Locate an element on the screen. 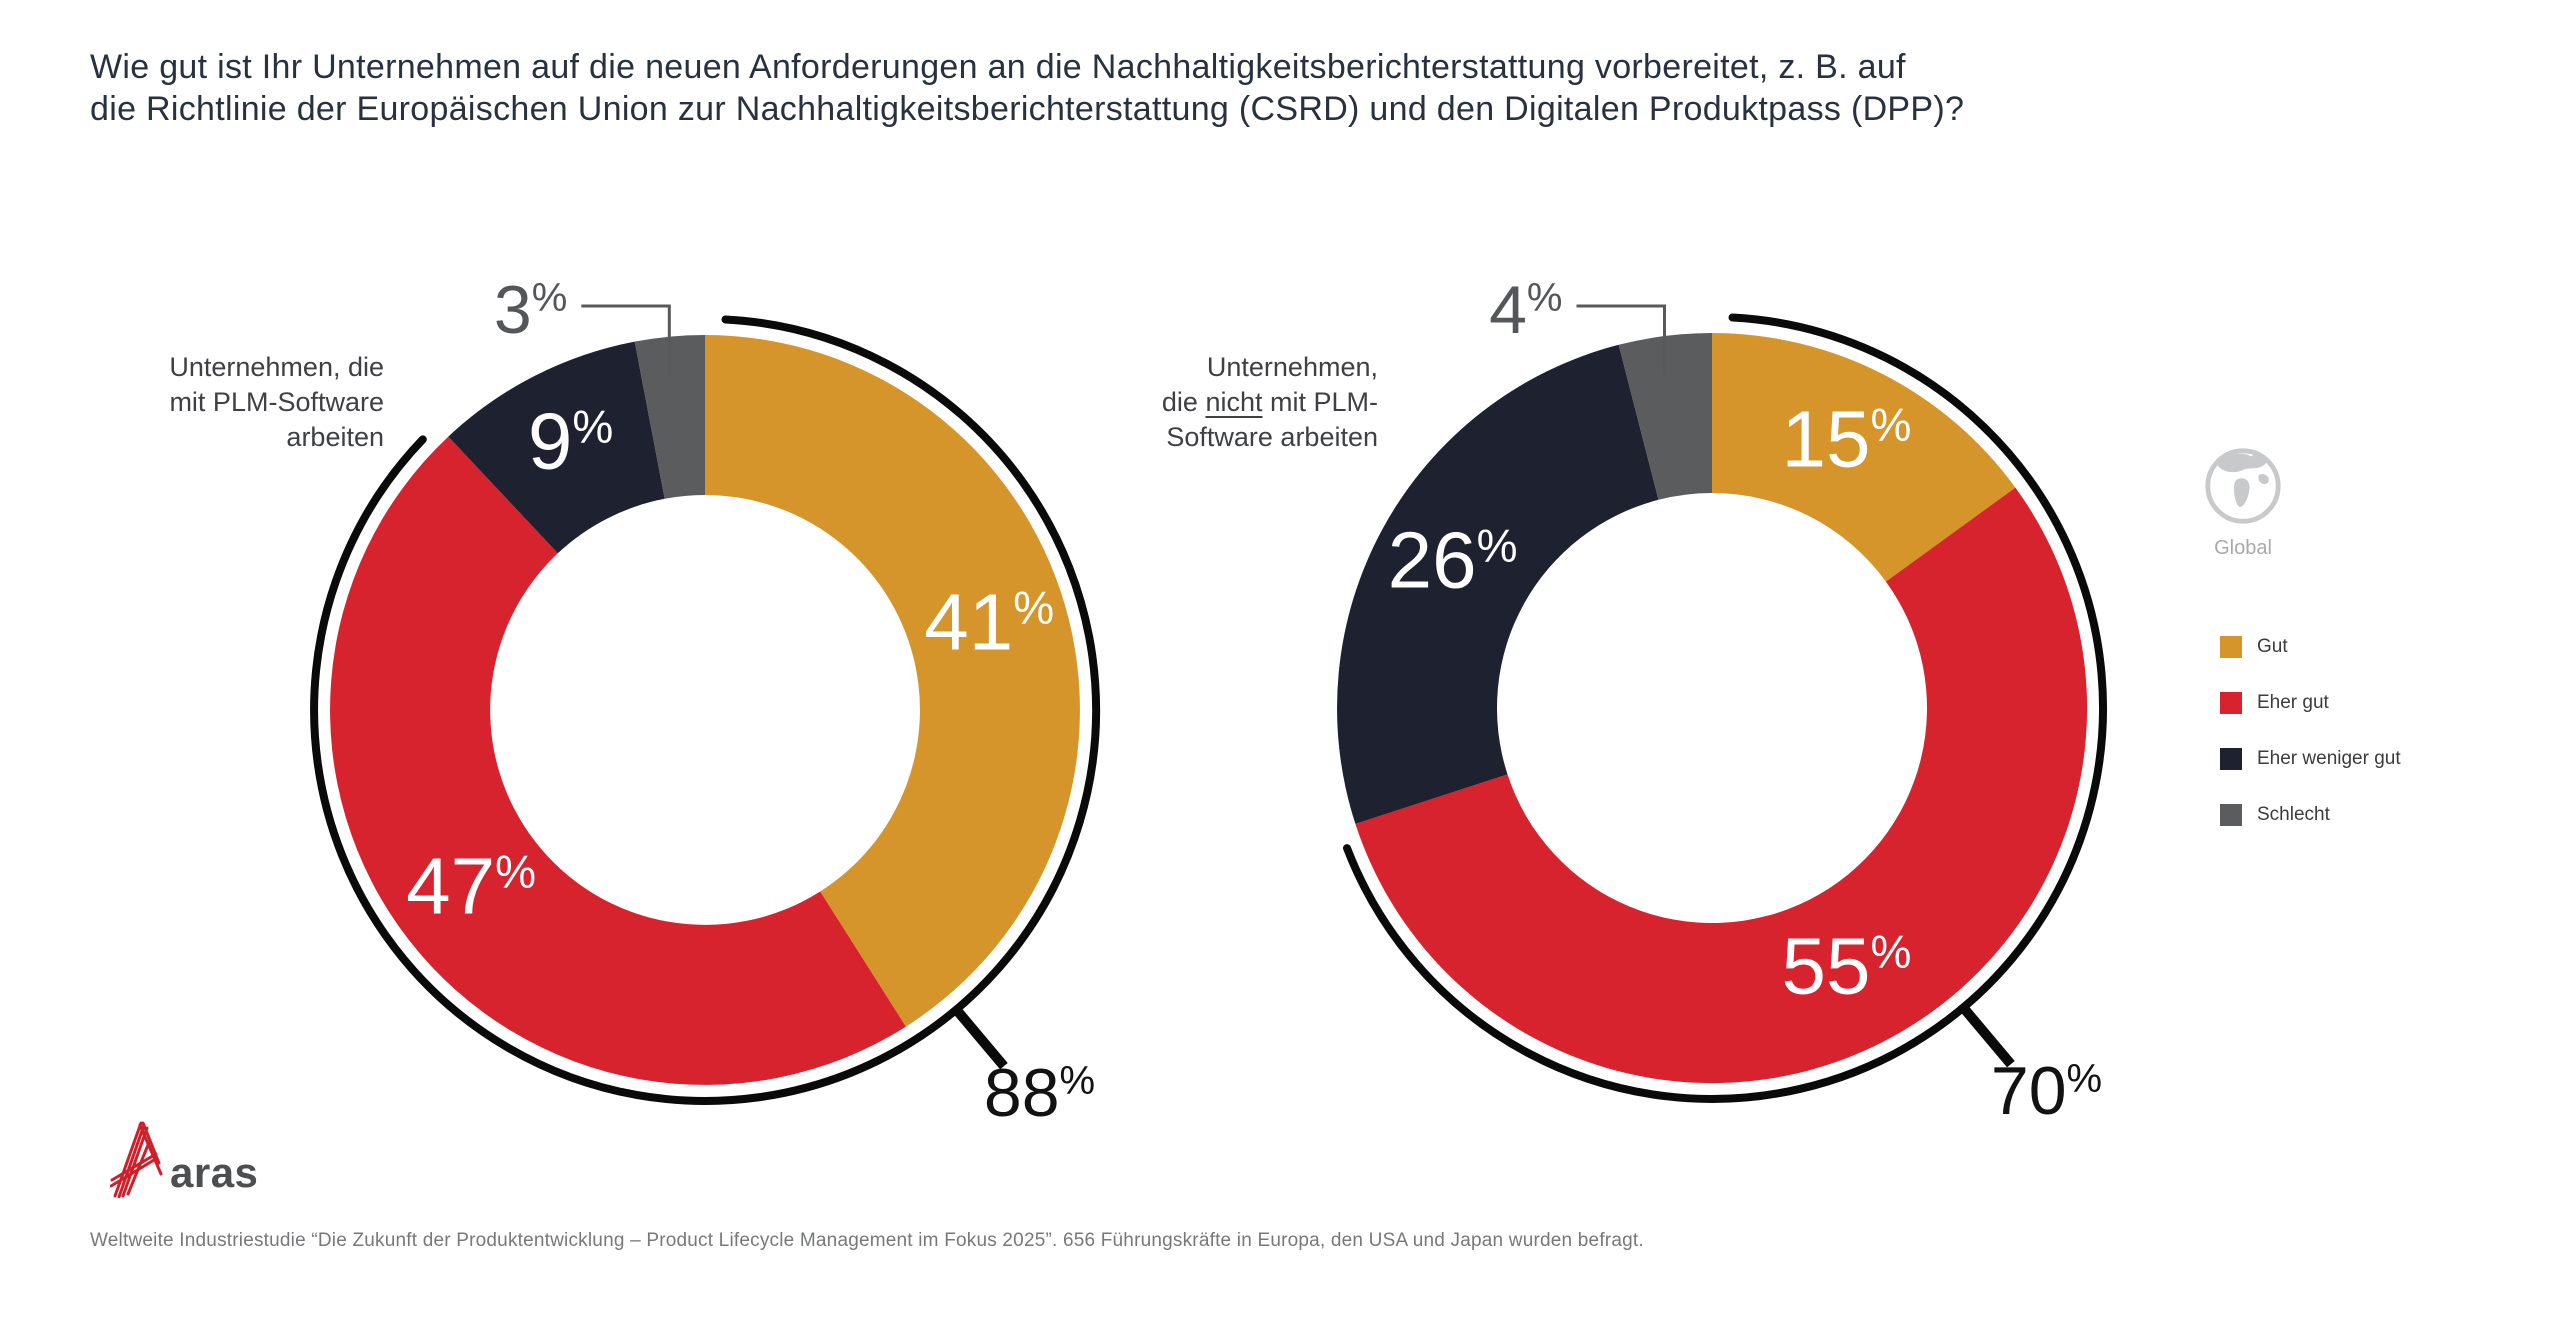  legend-item-schlecht: Schlecht is located at coordinates (2310, 815).